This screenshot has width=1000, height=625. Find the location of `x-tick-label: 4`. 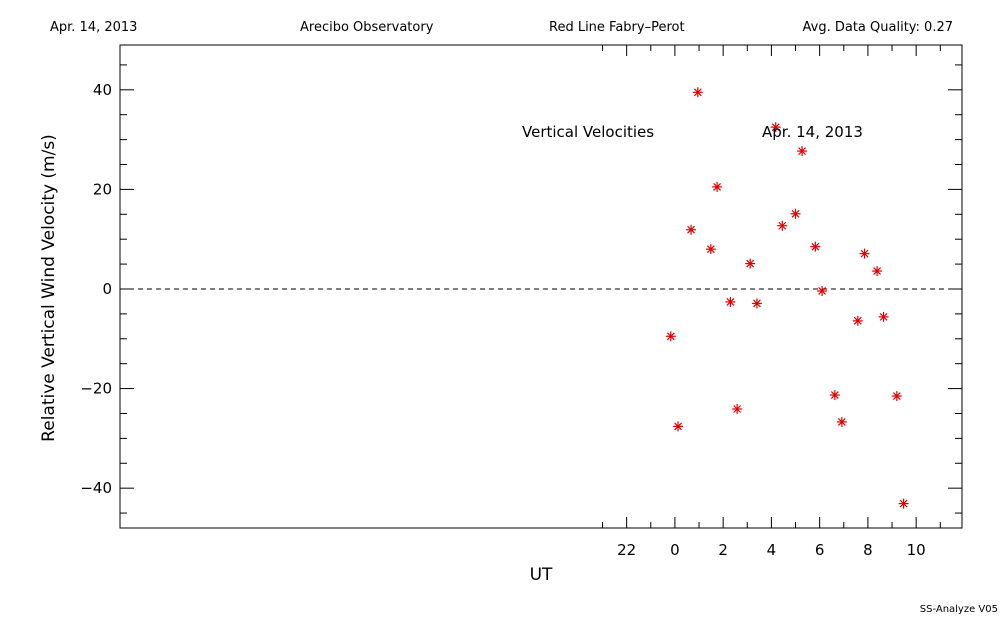

x-tick-label: 4 is located at coordinates (772, 550).